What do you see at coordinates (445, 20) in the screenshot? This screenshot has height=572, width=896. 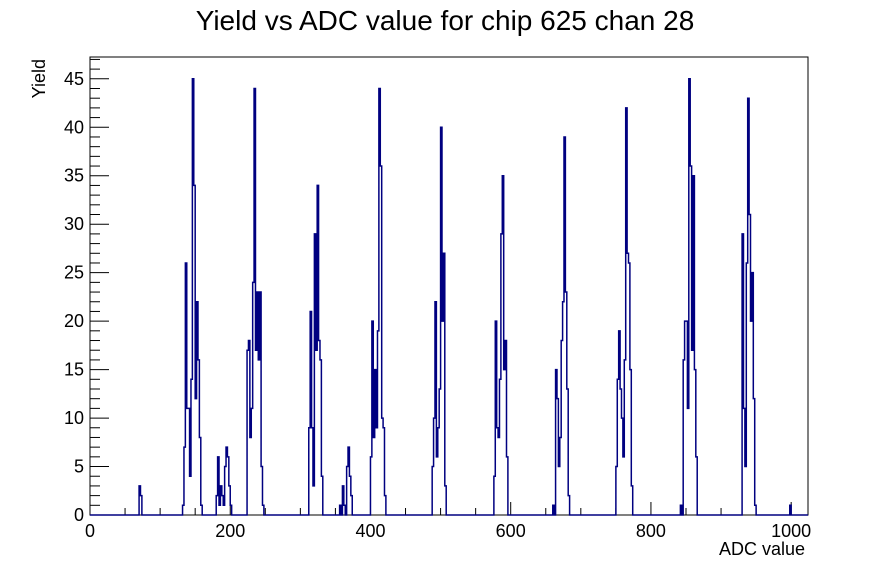 I see `chart-title: Yield vs ADC value for chip 625 chan 28` at bounding box center [445, 20].